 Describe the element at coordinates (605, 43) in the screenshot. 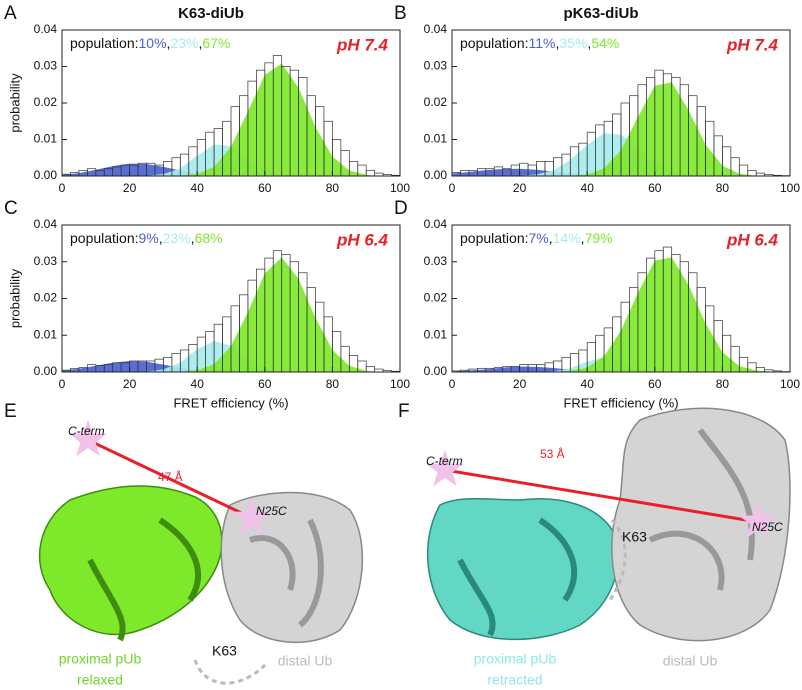

I see `population-value: 54%` at that location.